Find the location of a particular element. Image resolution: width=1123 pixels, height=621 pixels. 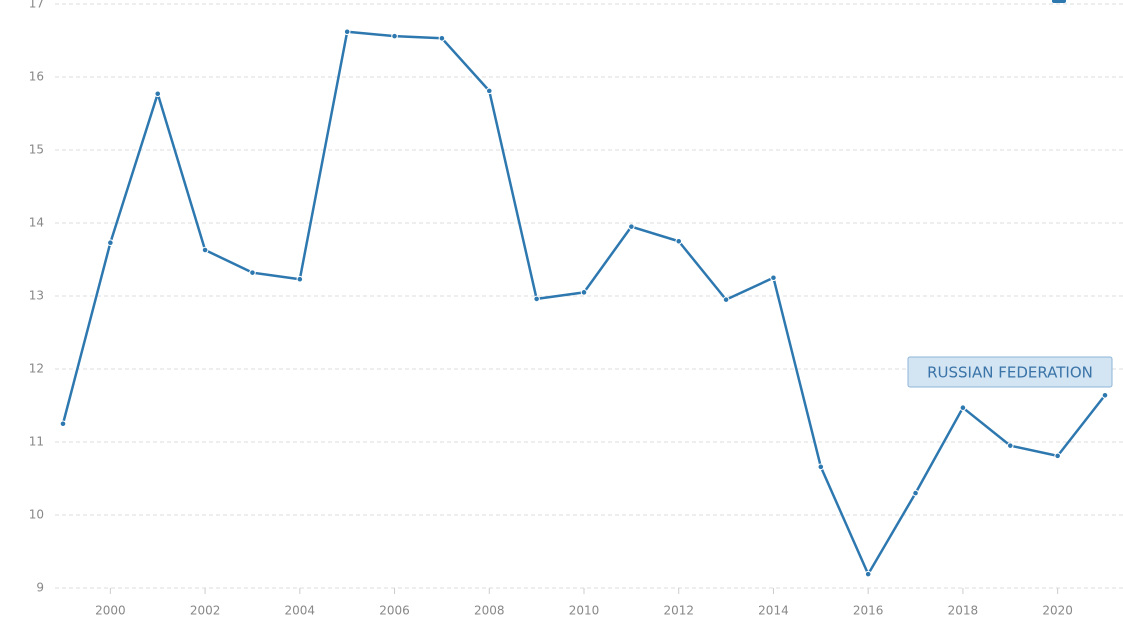

legend-icon is located at coordinates (1059, 1).